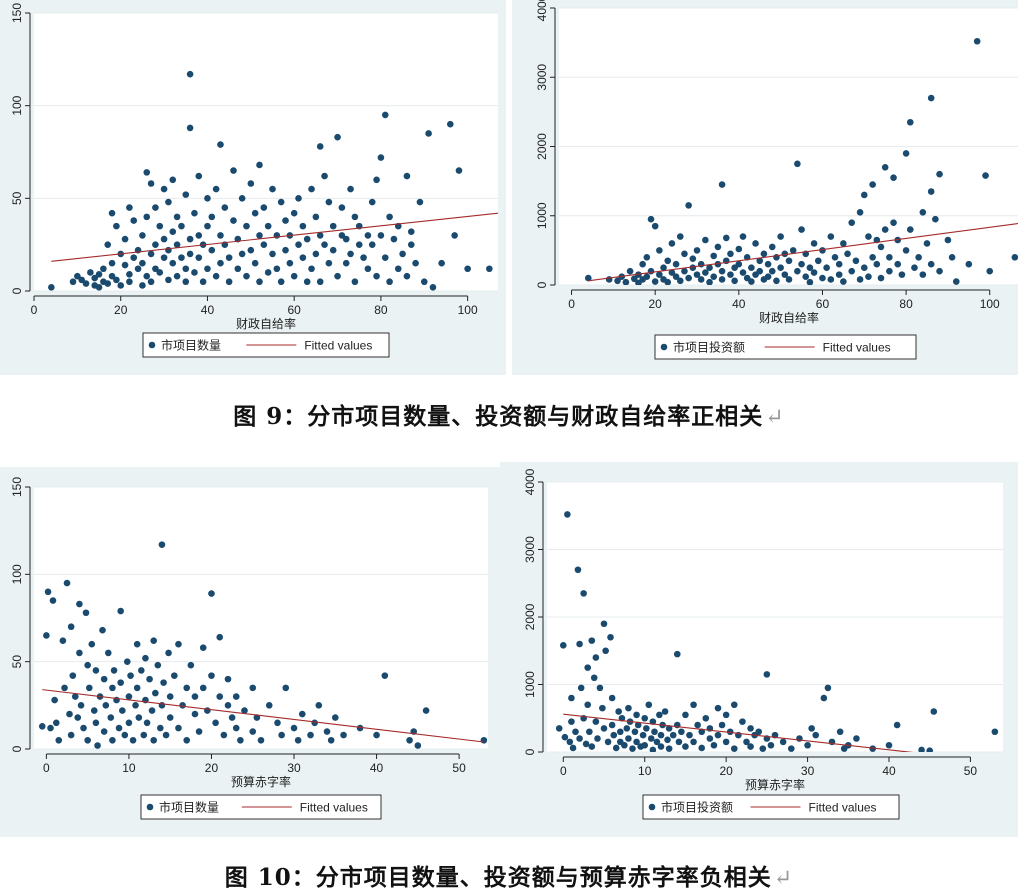 The image size is (1018, 892). I want to click on scatter-points, so click(270, 180).